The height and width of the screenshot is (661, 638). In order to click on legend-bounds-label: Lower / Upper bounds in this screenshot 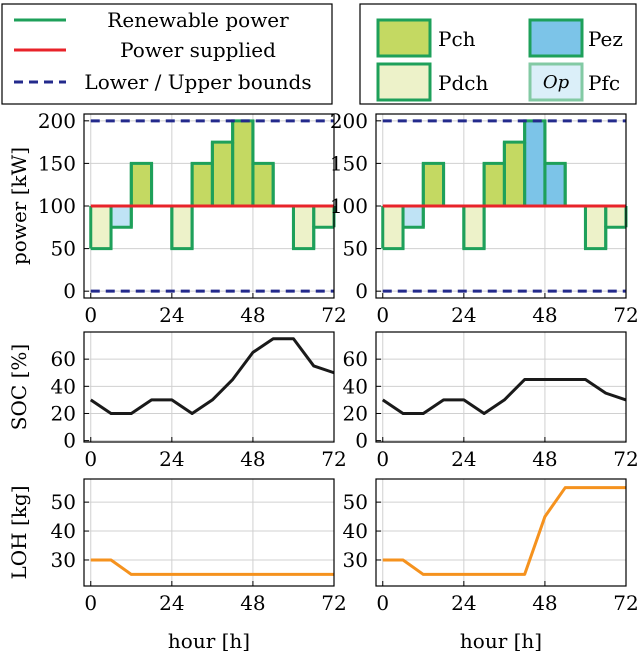, I will do `click(197, 82)`.